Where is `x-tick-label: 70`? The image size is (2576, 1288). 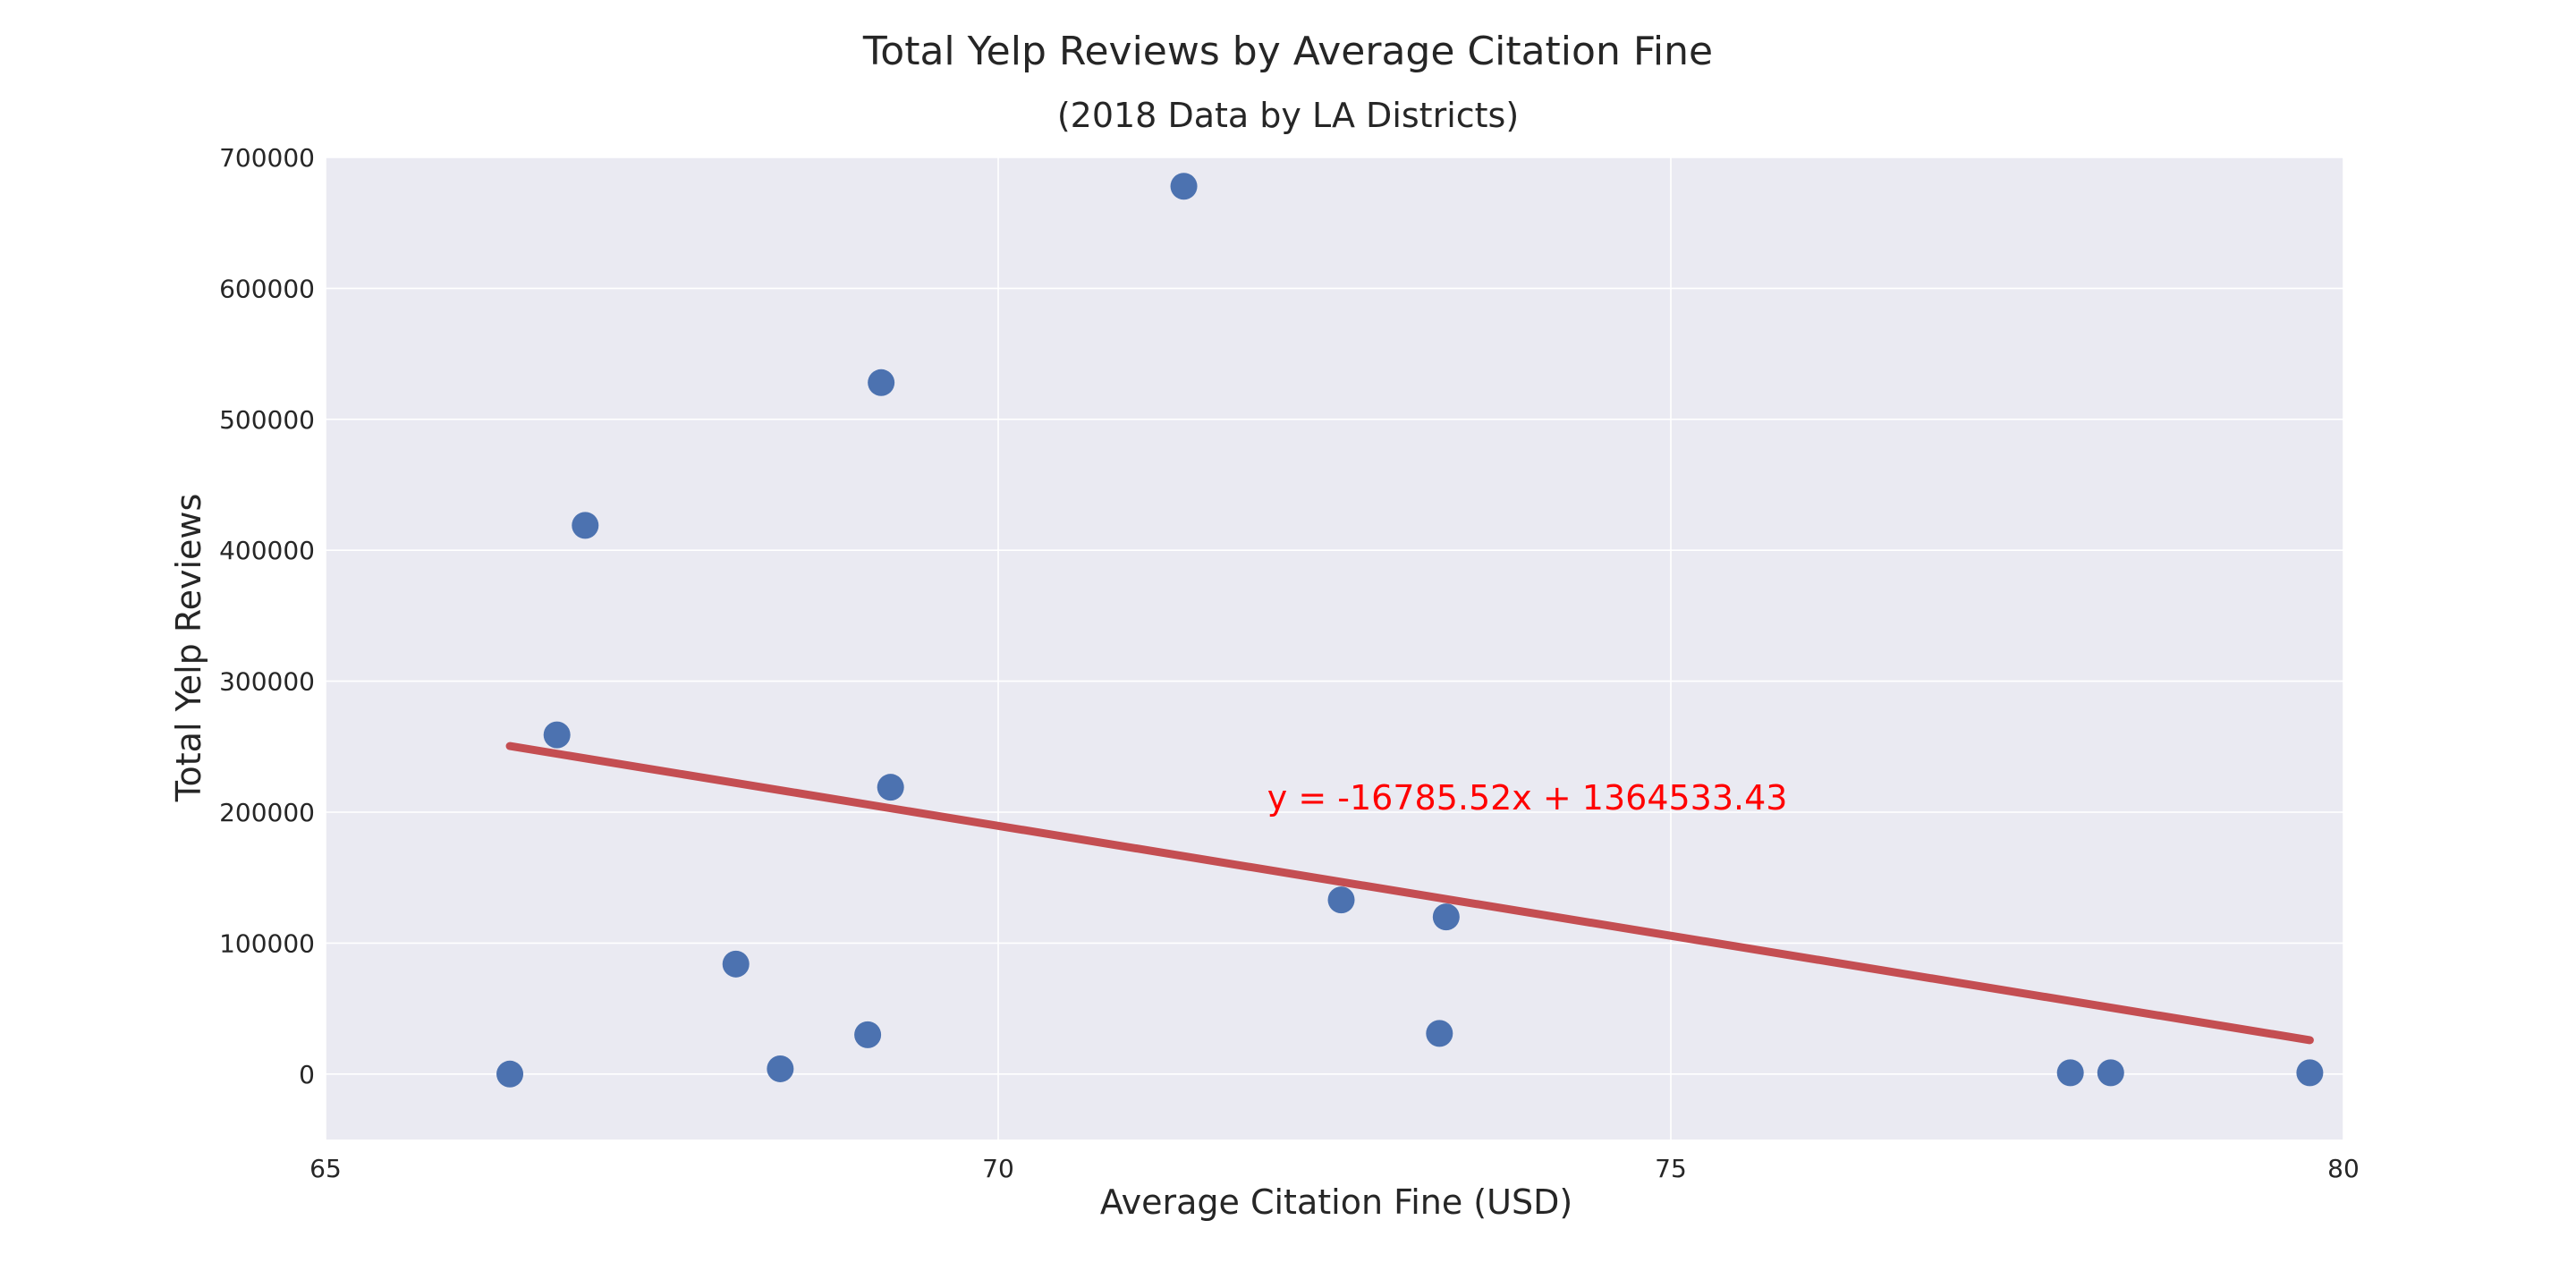 x-tick-label: 70 is located at coordinates (998, 1168).